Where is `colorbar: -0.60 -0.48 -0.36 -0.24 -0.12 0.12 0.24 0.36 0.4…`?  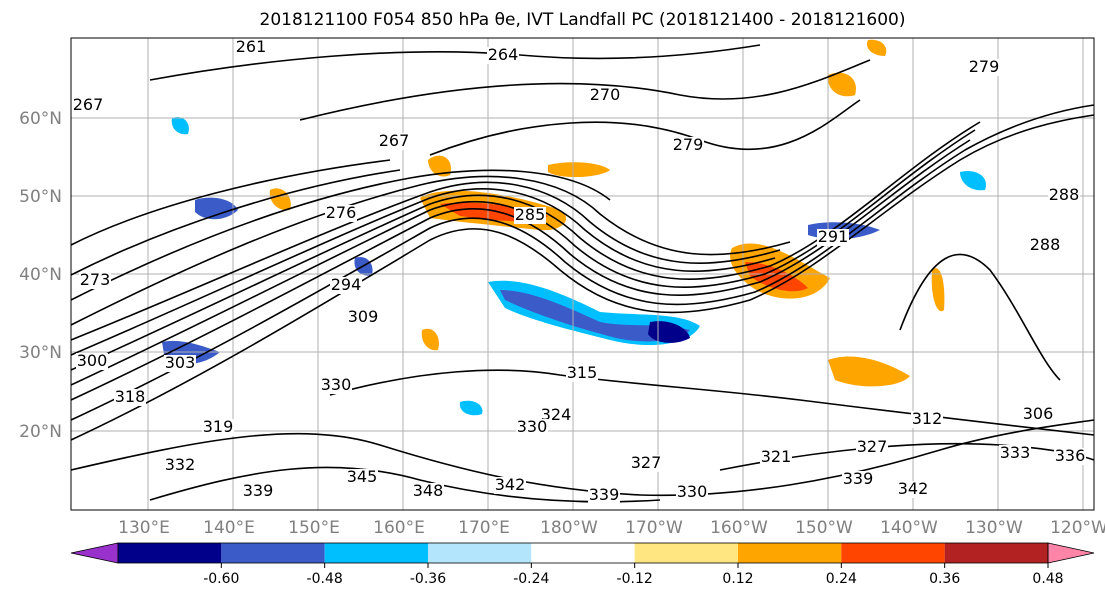 colorbar: -0.60 -0.48 -0.36 -0.24 -0.12 0.12 0.24 0.36 0.4… is located at coordinates (582, 564).